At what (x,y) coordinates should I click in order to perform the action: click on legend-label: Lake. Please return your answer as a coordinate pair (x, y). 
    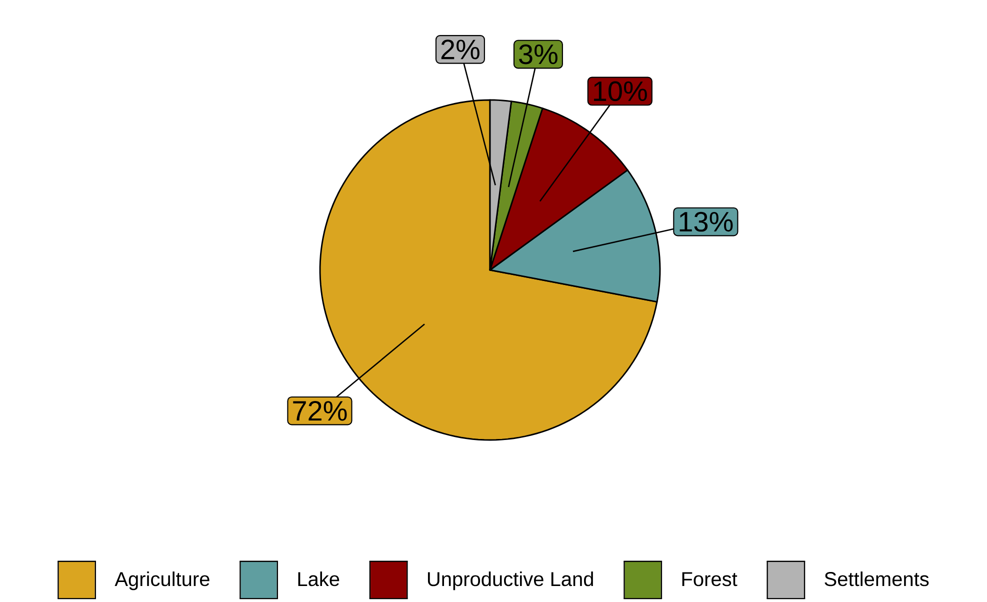
    Looking at the image, I should click on (319, 578).